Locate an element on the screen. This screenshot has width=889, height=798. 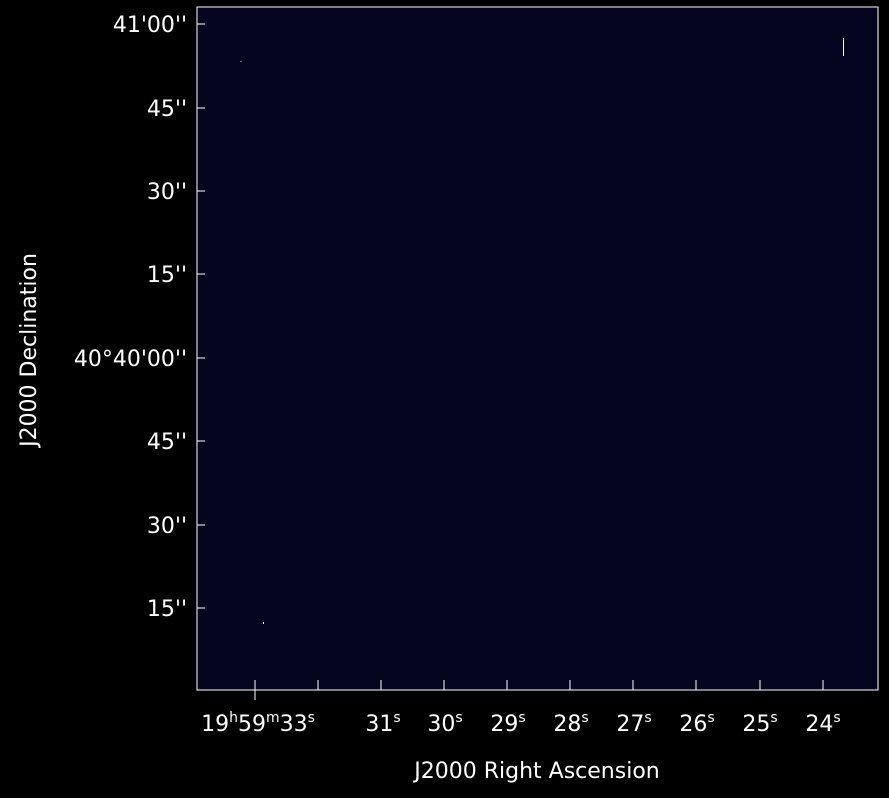
y-tick-label: 41'00'' is located at coordinates (150, 25).